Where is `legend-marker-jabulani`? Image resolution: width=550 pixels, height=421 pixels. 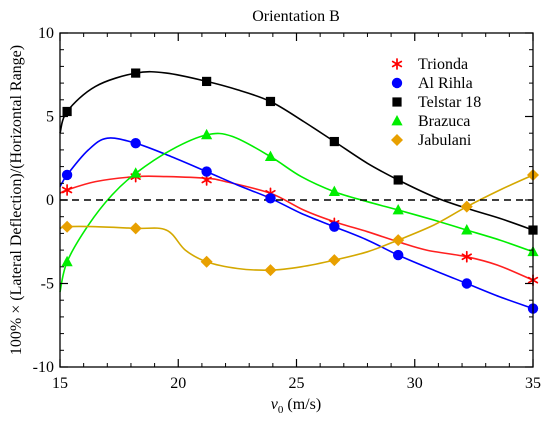 legend-marker-jabulani is located at coordinates (397, 140).